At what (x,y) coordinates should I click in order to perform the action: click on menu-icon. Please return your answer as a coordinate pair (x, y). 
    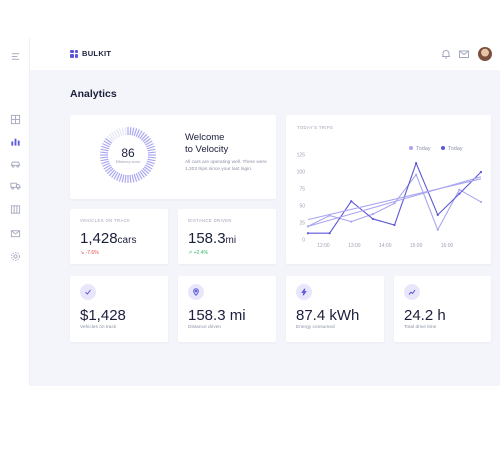
    Looking at the image, I should click on (15, 56).